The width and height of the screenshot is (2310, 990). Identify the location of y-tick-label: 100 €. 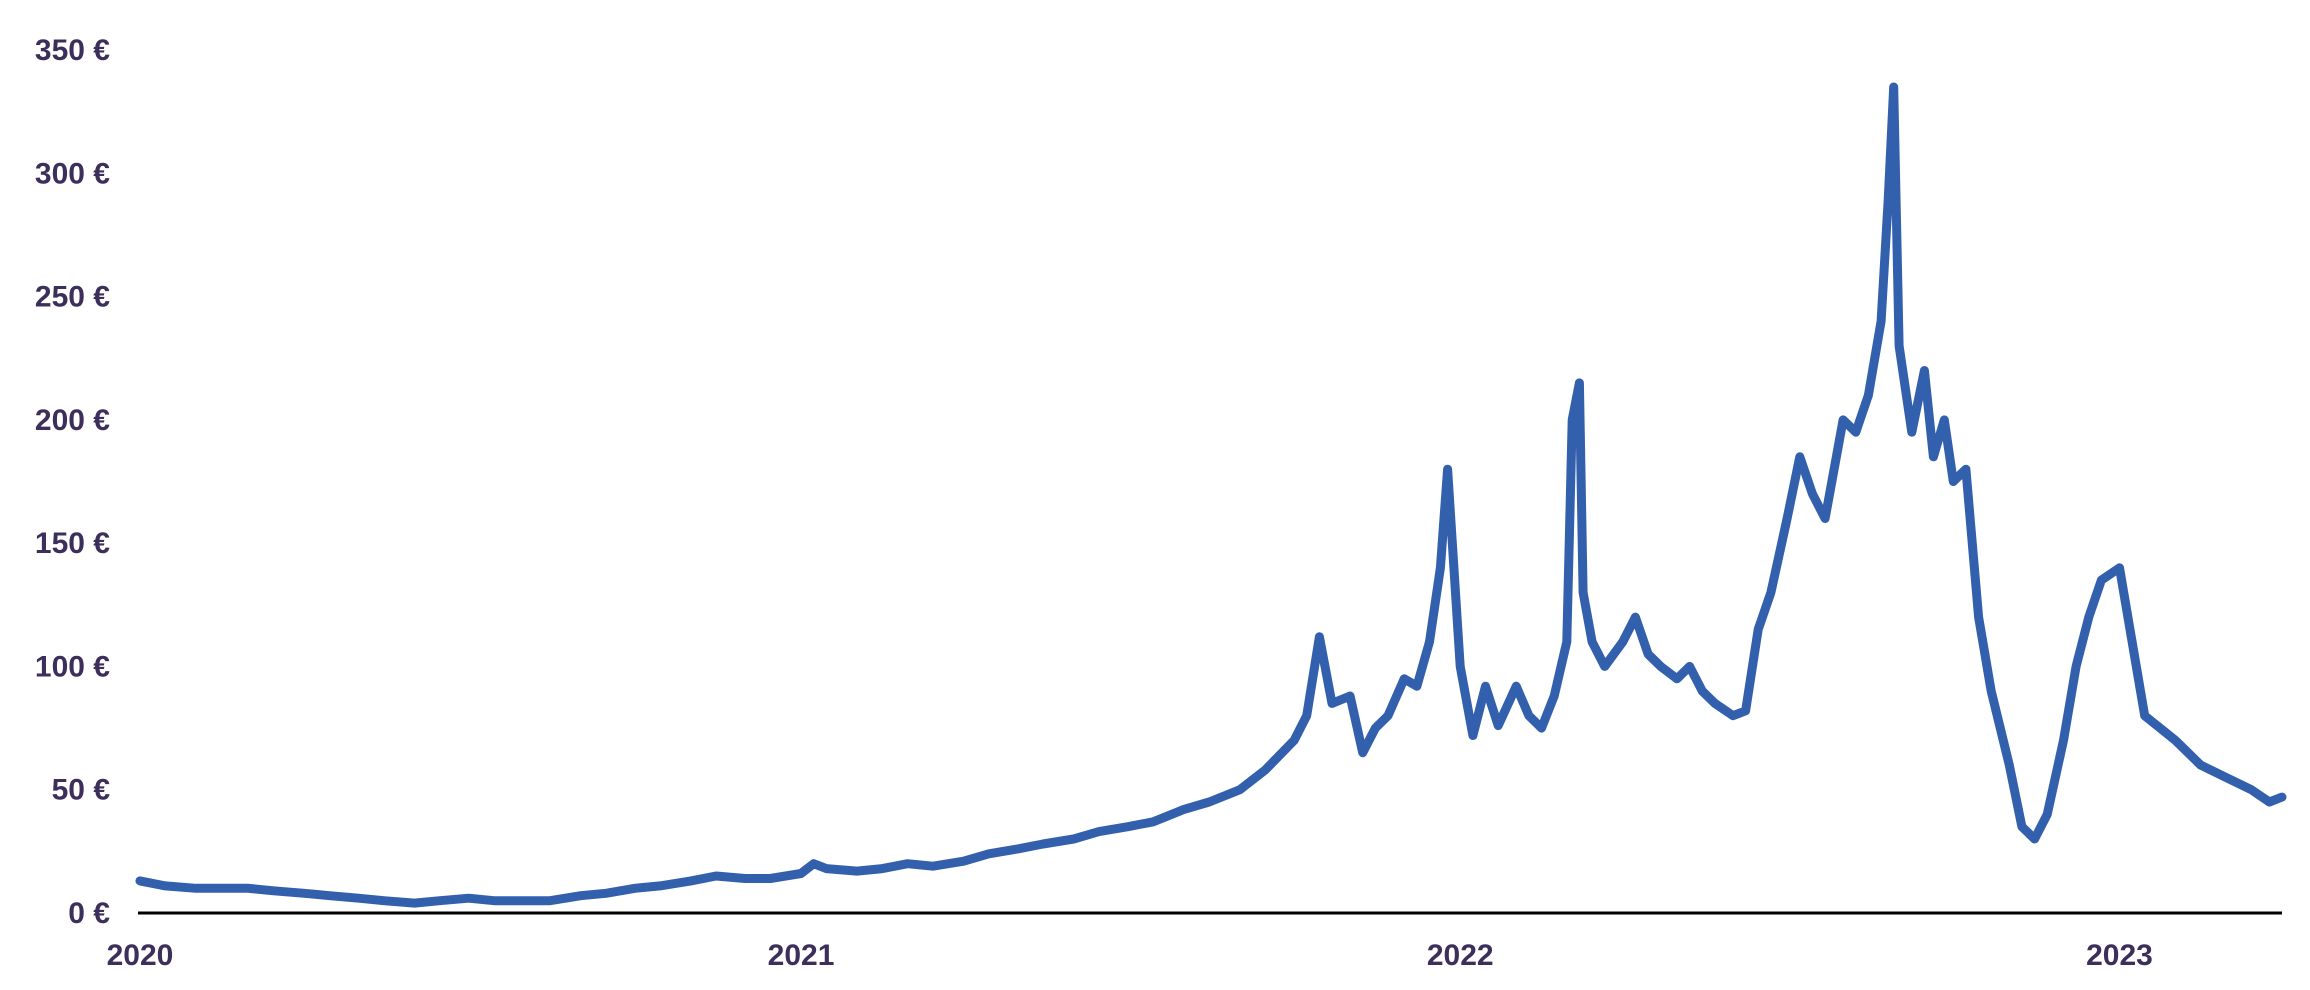
(72, 666).